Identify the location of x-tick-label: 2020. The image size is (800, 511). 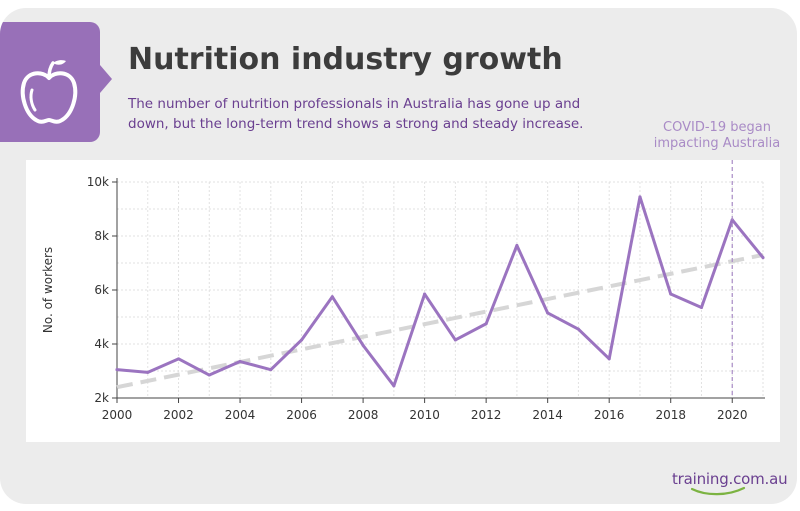
(732, 415).